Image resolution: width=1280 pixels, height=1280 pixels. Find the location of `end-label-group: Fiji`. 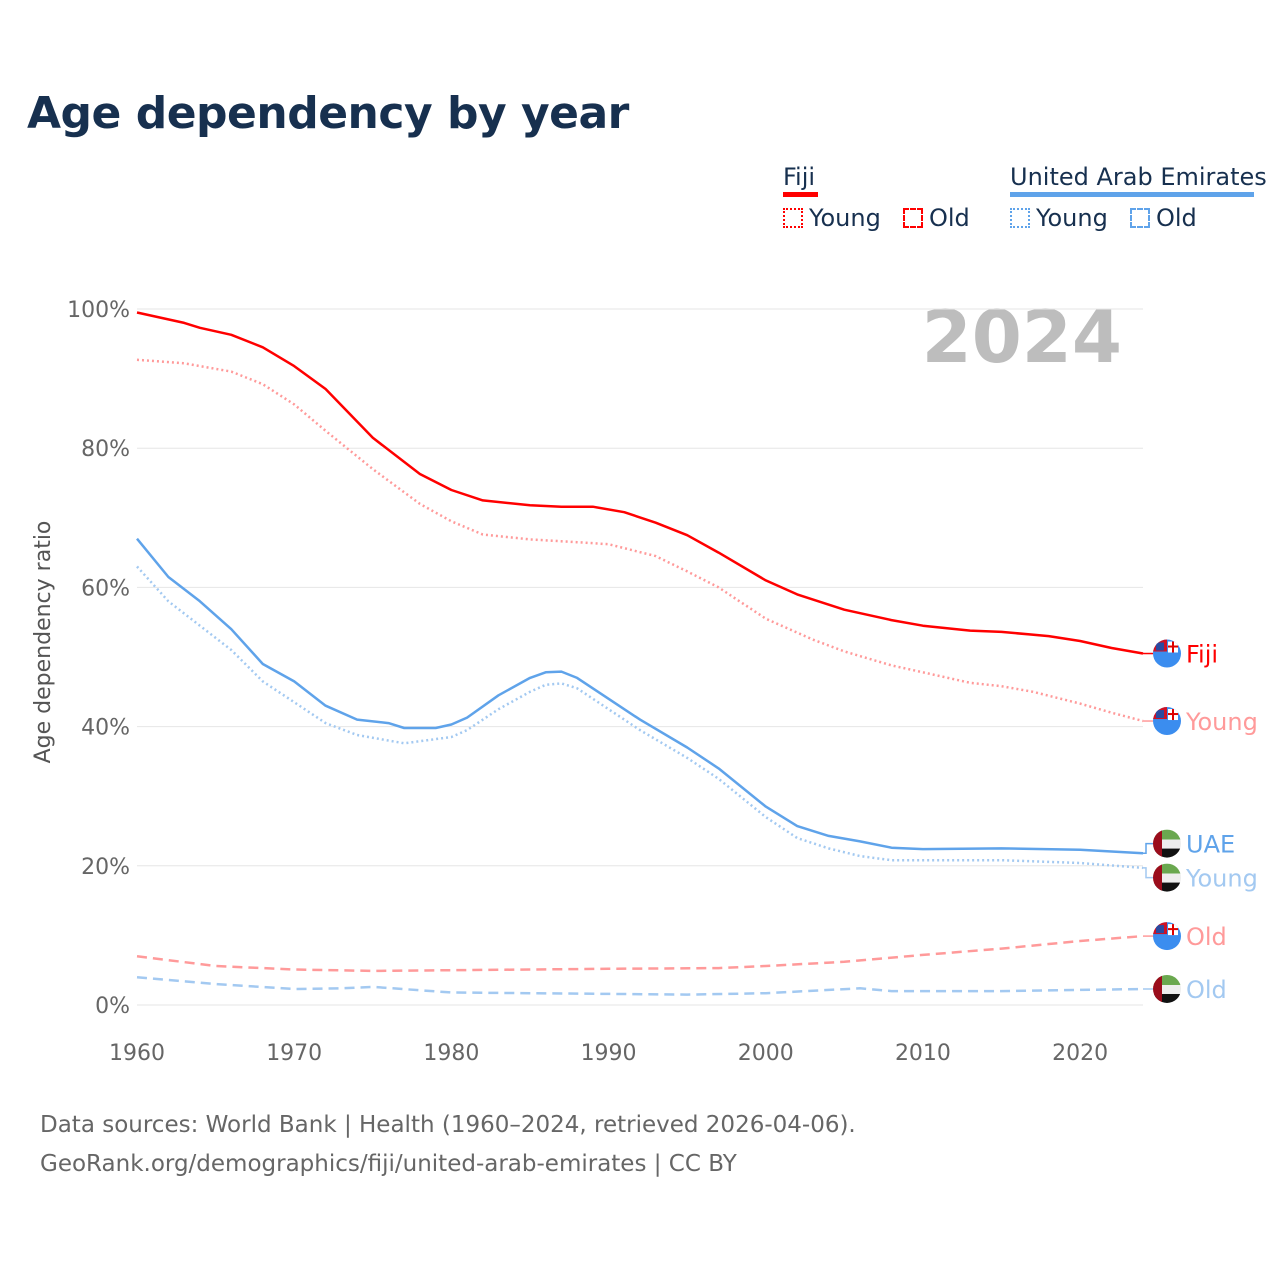

end-label-group: Fiji is located at coordinates (1180, 654).